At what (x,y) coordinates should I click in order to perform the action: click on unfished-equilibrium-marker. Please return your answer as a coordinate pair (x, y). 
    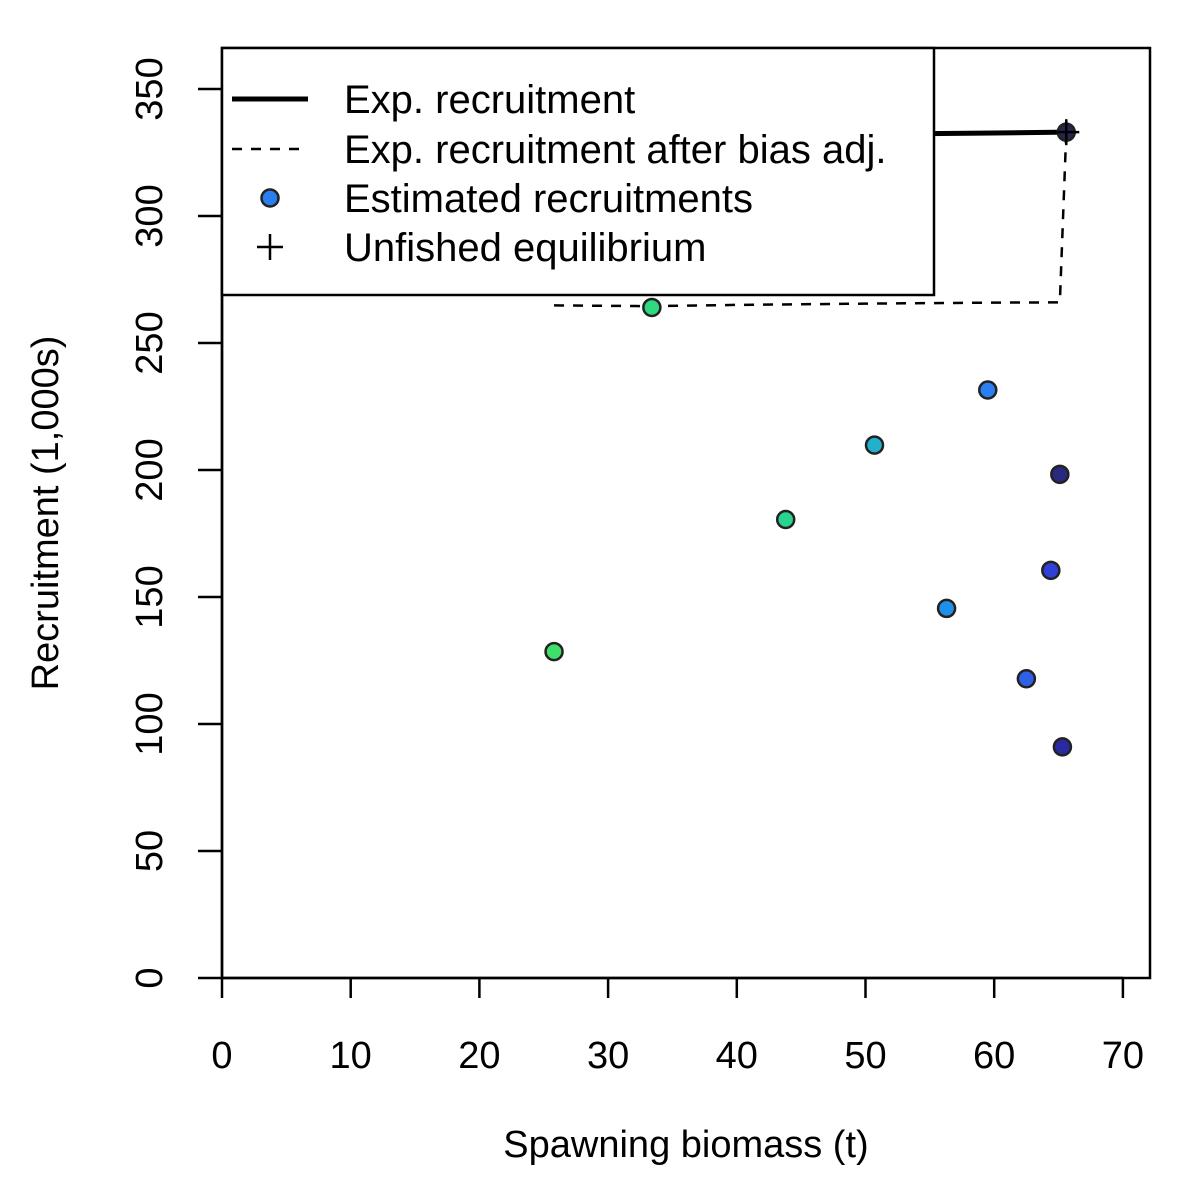
    Looking at the image, I should click on (1066, 132).